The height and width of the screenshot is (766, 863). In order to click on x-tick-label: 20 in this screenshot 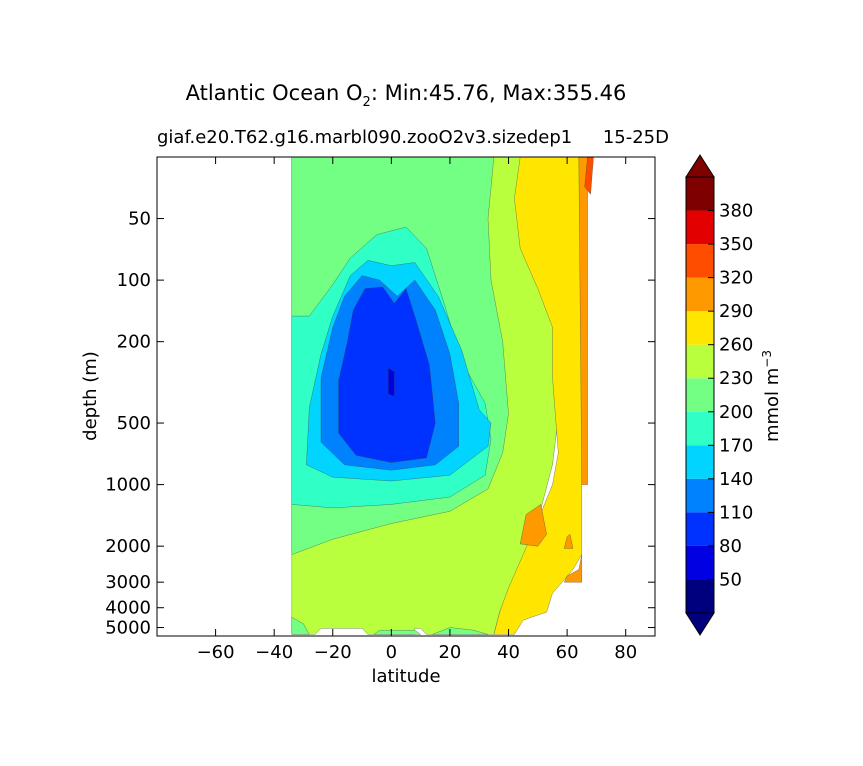, I will do `click(449, 652)`.